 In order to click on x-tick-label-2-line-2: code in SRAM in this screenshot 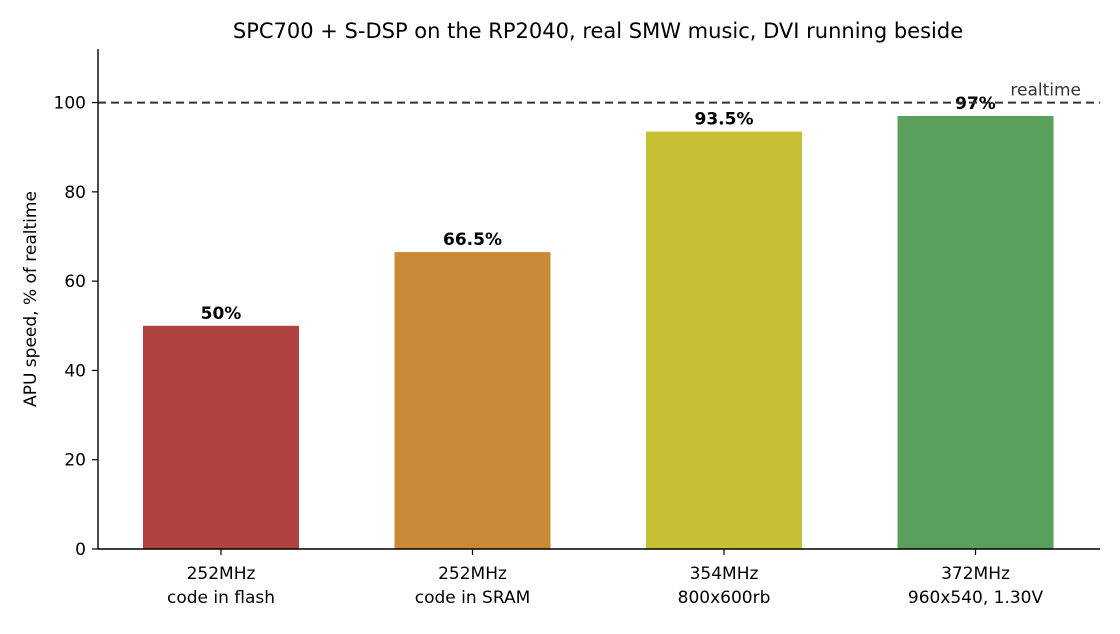, I will do `click(473, 598)`.